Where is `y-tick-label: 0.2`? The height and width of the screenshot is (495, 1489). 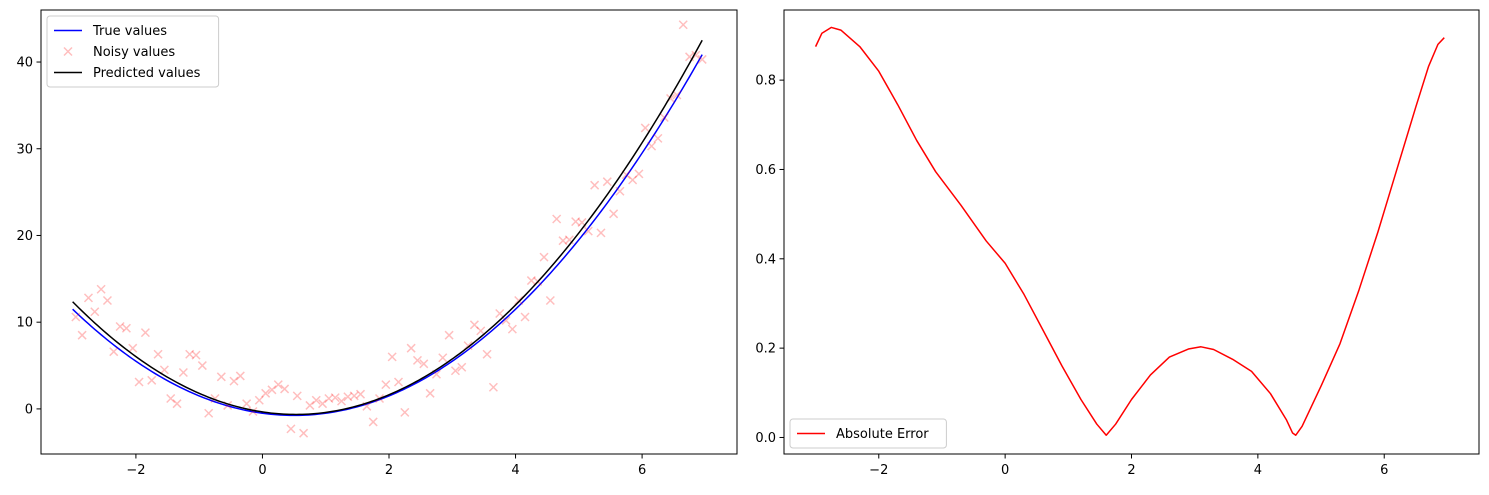
y-tick-label: 0.2 is located at coordinates (765, 349).